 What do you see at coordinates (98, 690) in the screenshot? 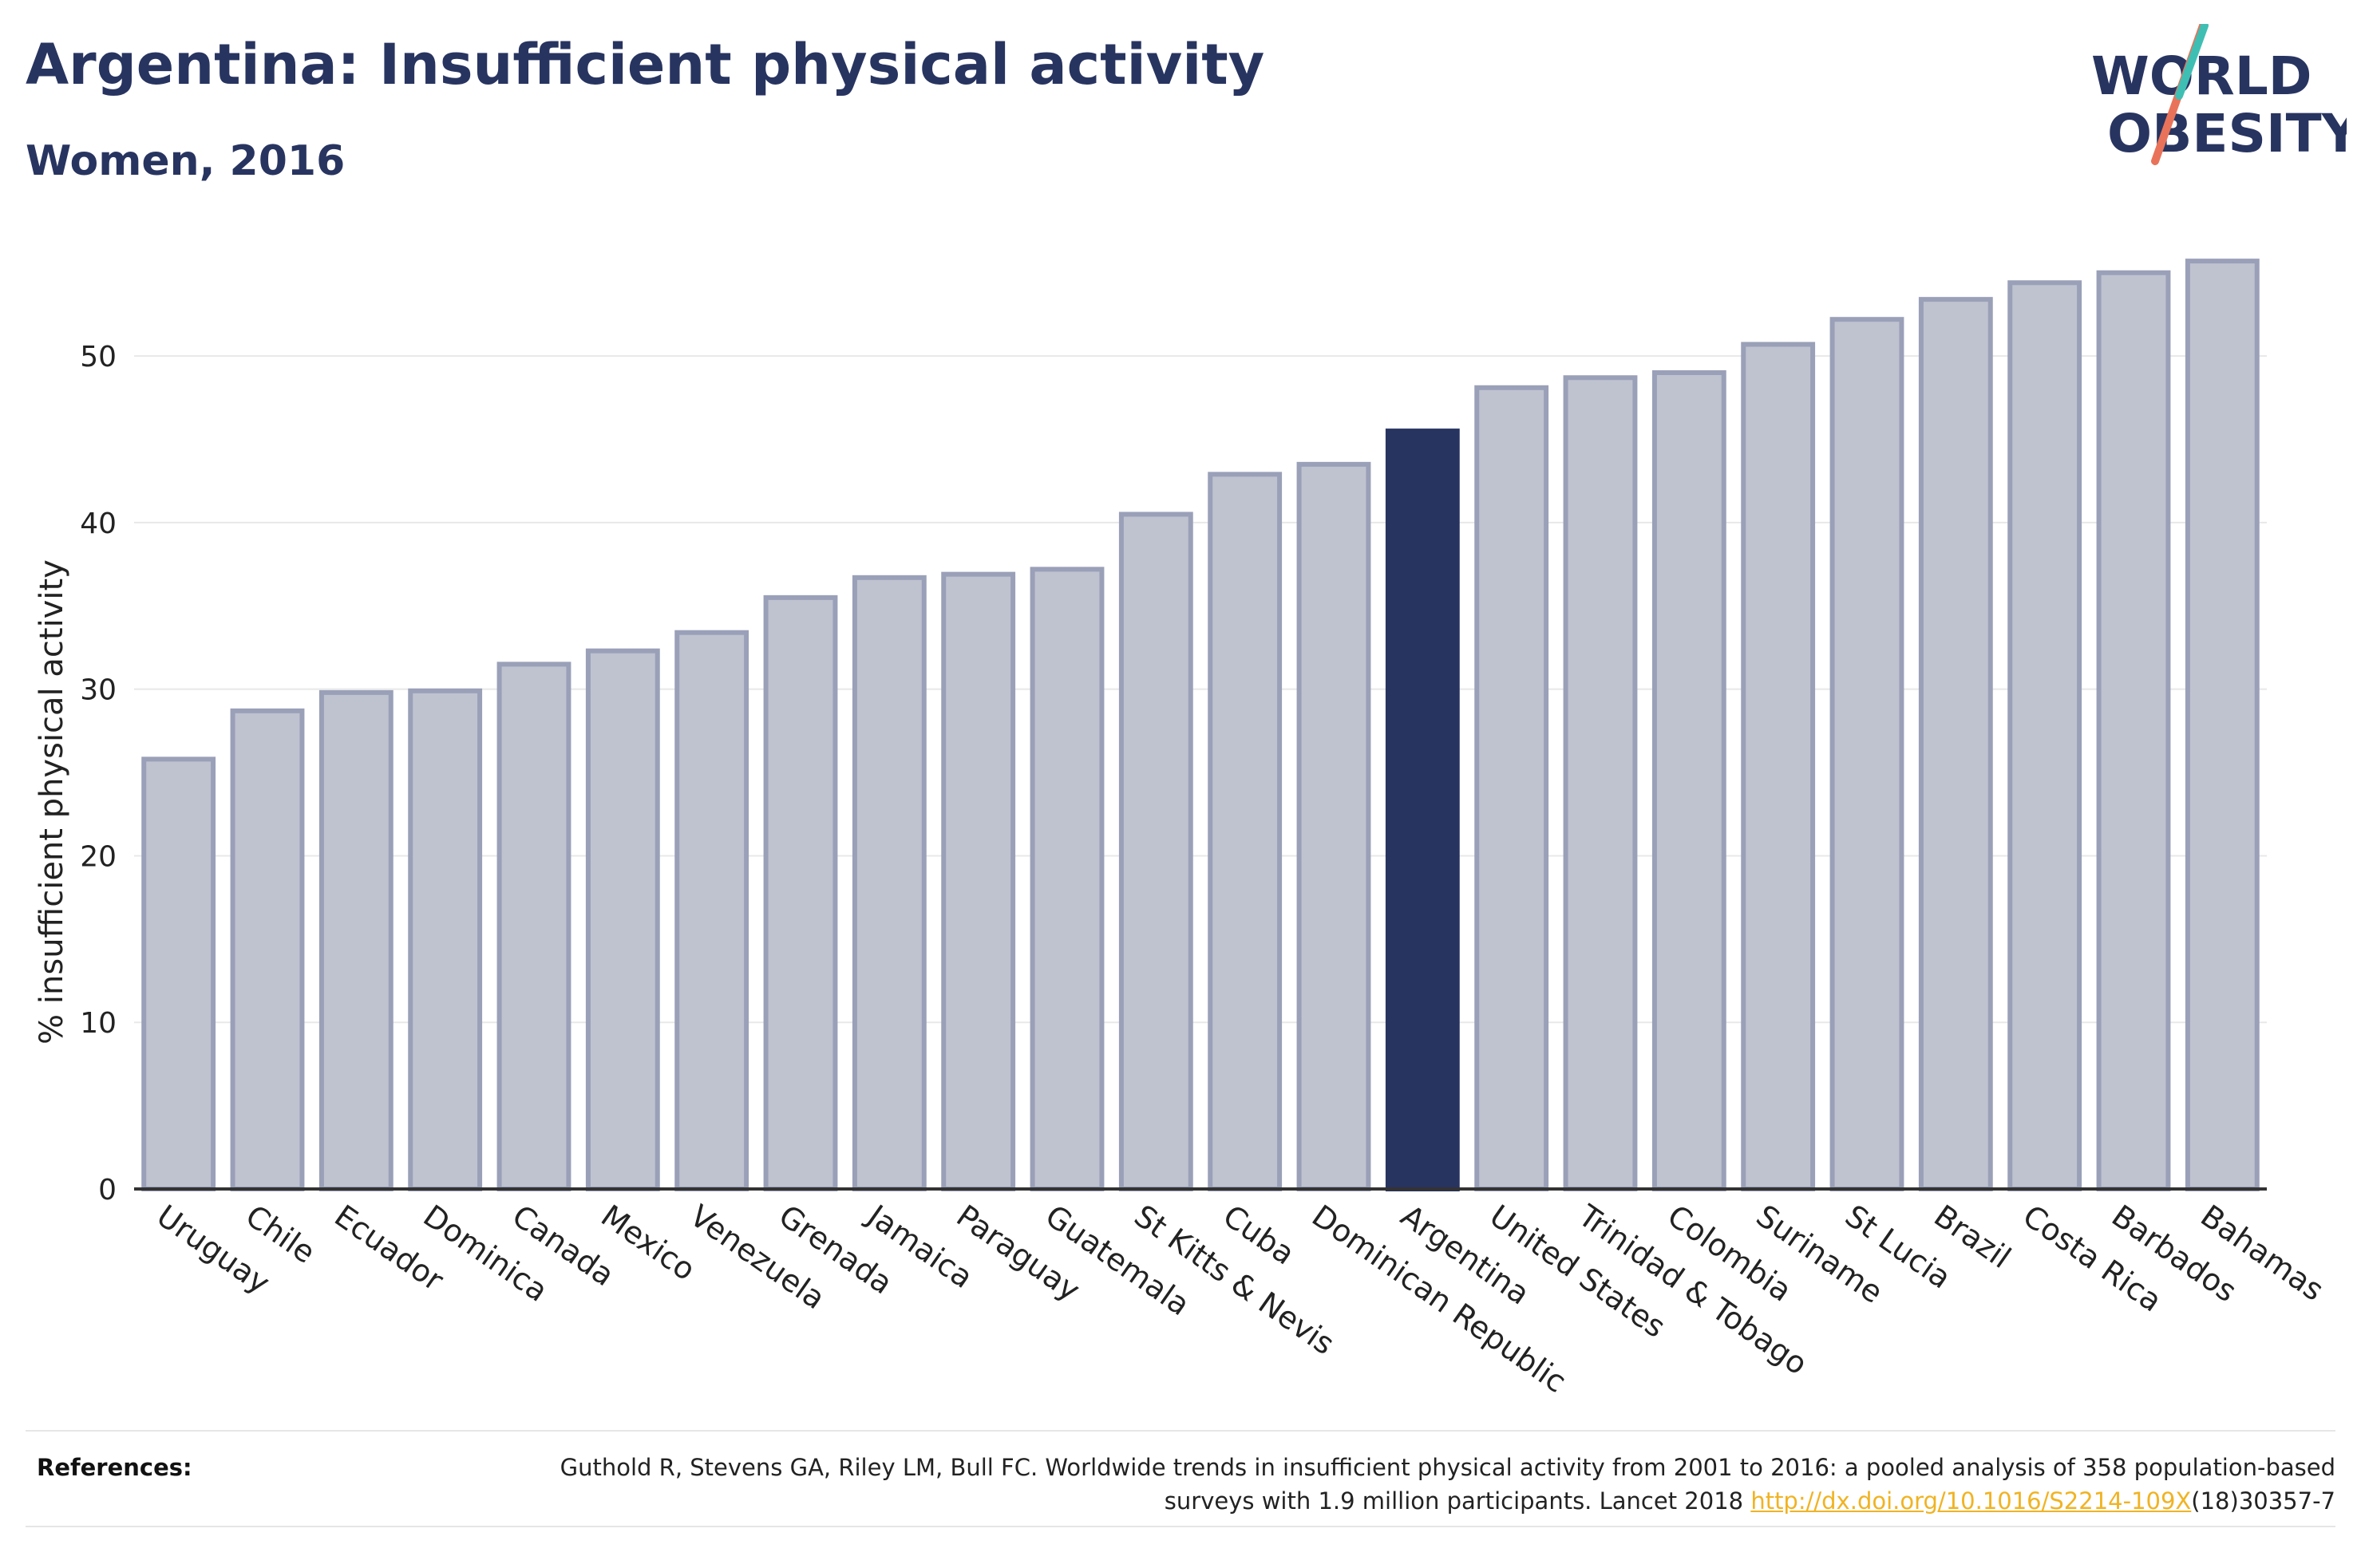
I see `y-tick-label: 30` at bounding box center [98, 690].